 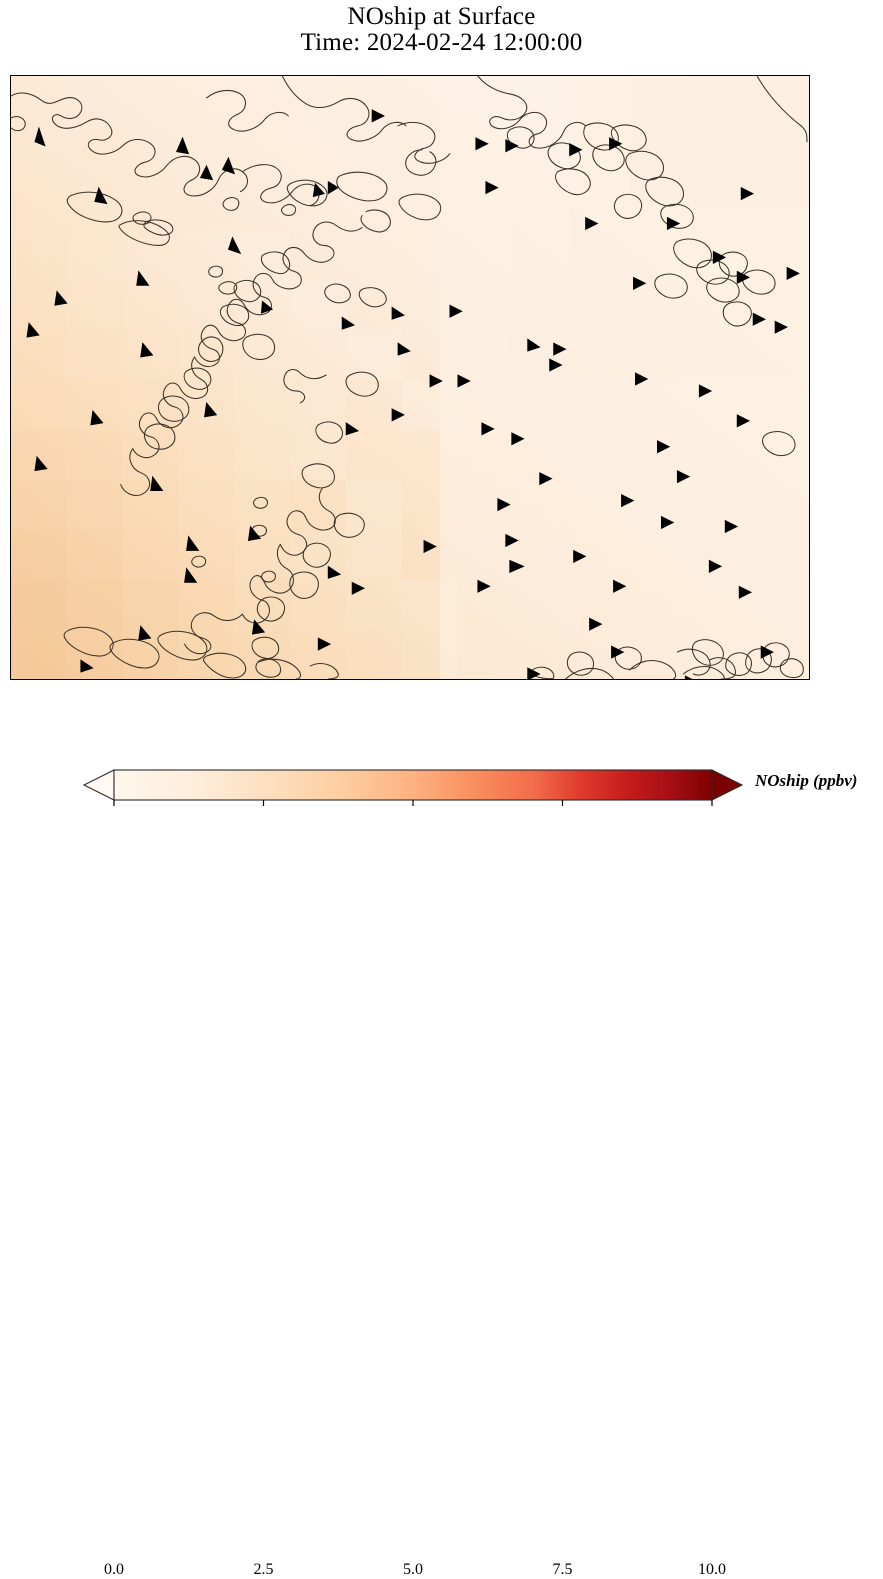 What do you see at coordinates (712, 1569) in the screenshot?
I see `colorbar-tick-label-4: 10.0` at bounding box center [712, 1569].